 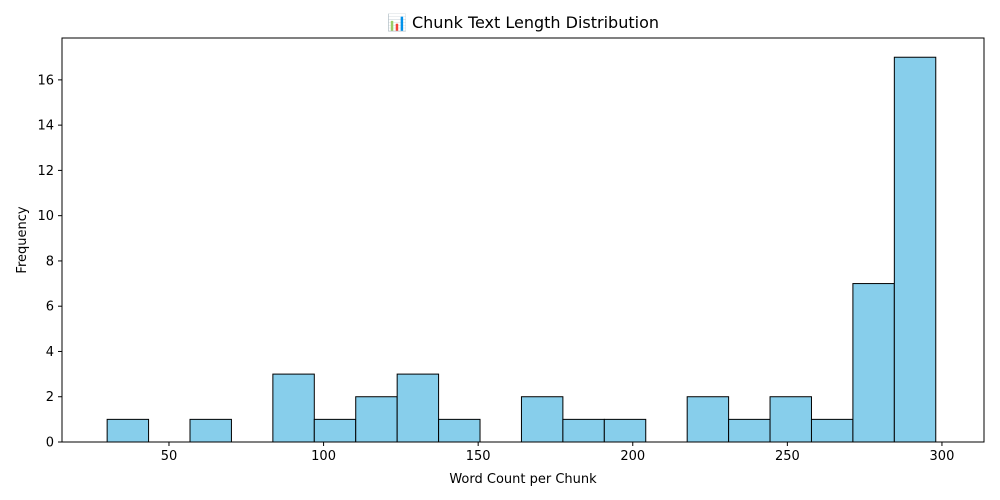 I want to click on y-tick-label: 8, so click(x=50, y=261).